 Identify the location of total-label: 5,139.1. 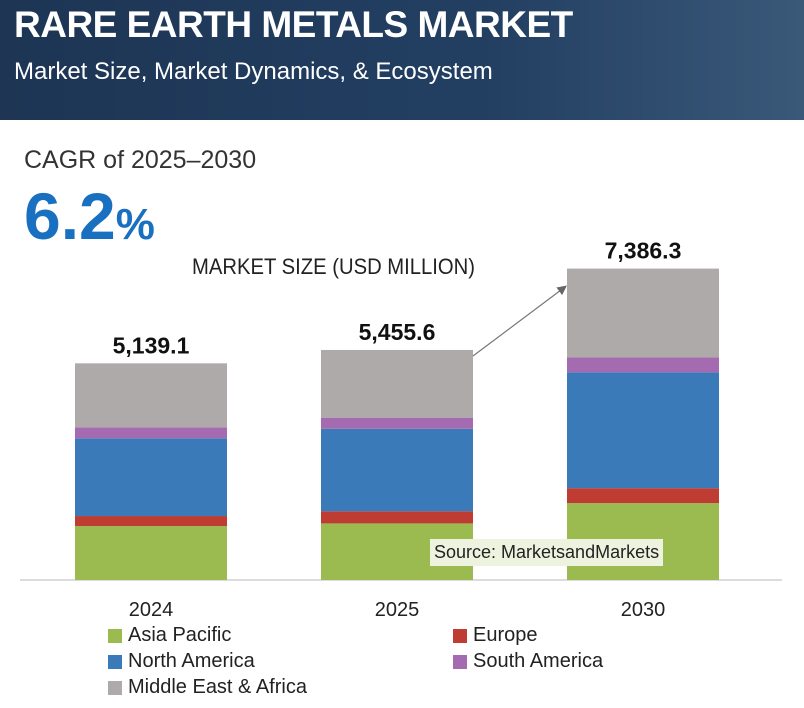
(151, 345).